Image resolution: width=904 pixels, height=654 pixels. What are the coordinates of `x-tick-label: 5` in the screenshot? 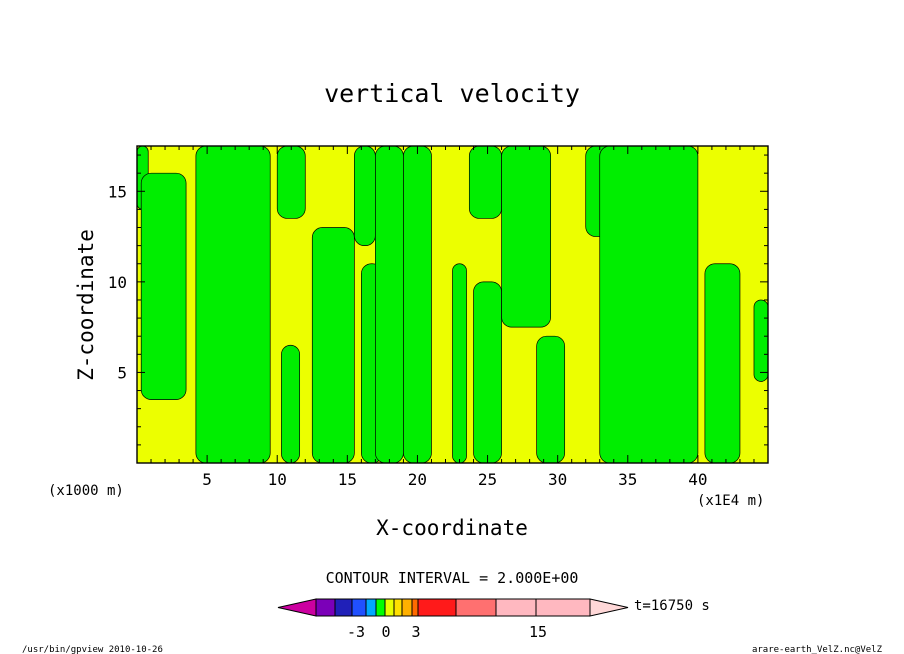 It's located at (207, 479).